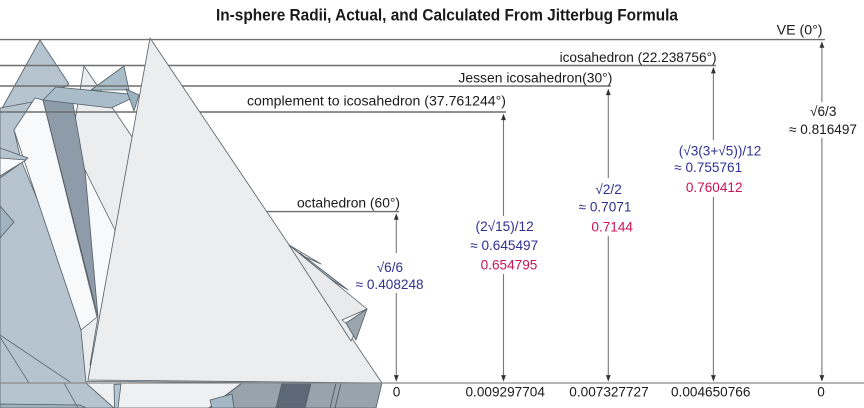  What do you see at coordinates (714, 187) in the screenshot?
I see `svg-text: 0.760412` at bounding box center [714, 187].